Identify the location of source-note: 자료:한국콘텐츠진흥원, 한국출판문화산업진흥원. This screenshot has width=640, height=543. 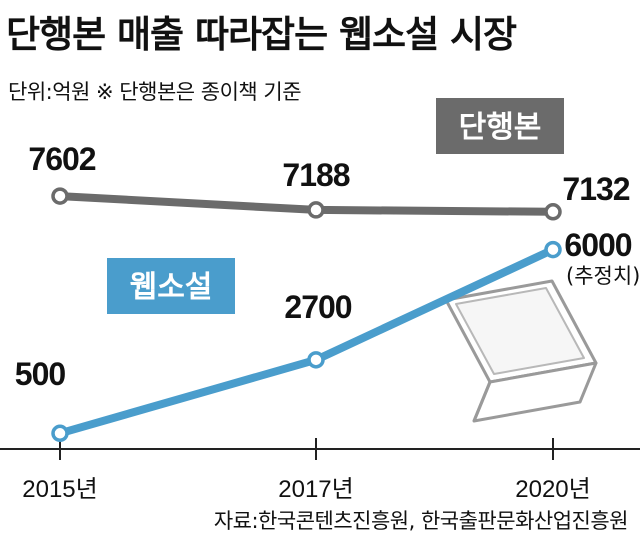
(421, 521).